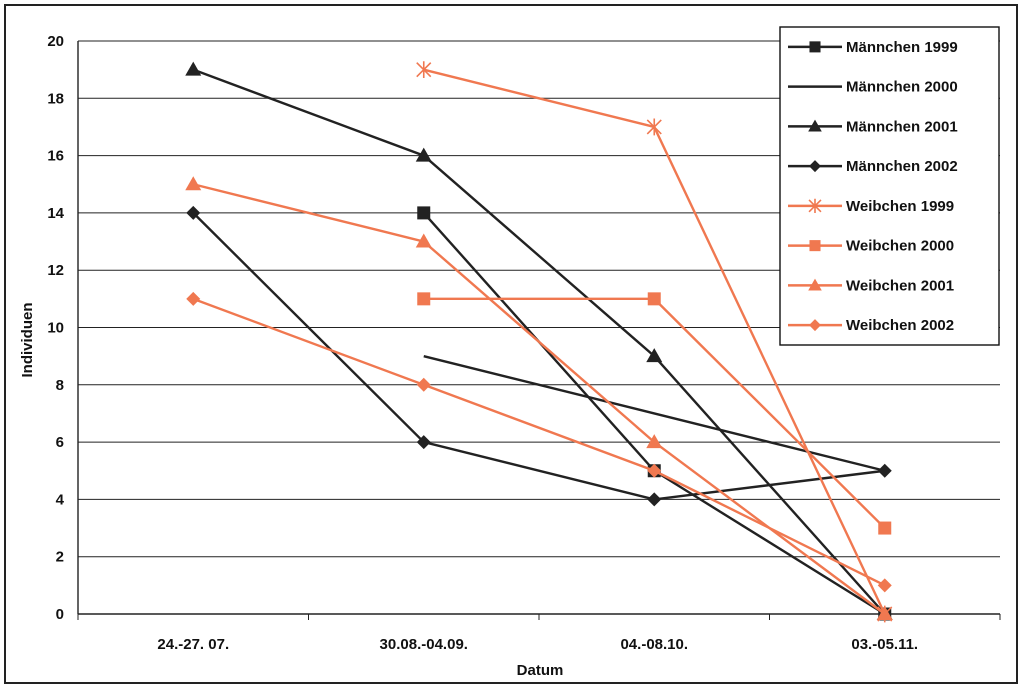  I want to click on y-tick-label: 8, so click(60, 385).